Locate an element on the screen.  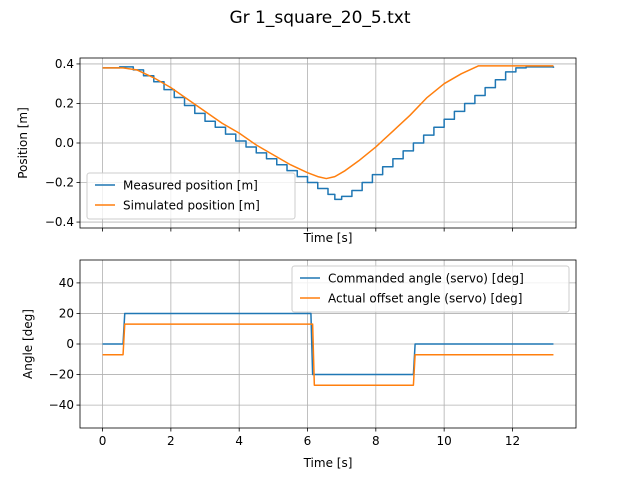
x-tick-label: 8 is located at coordinates (376, 441).